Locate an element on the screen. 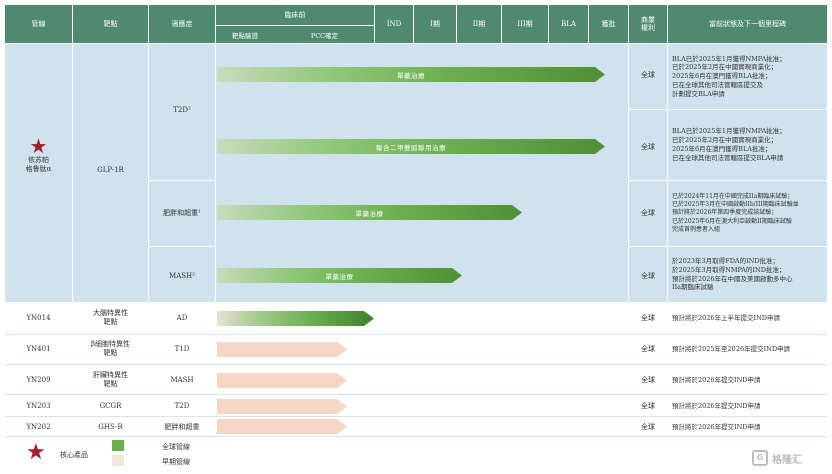 Image resolution: width=832 pixels, height=474 pixels. header-target: 靶點 is located at coordinates (110, 24).